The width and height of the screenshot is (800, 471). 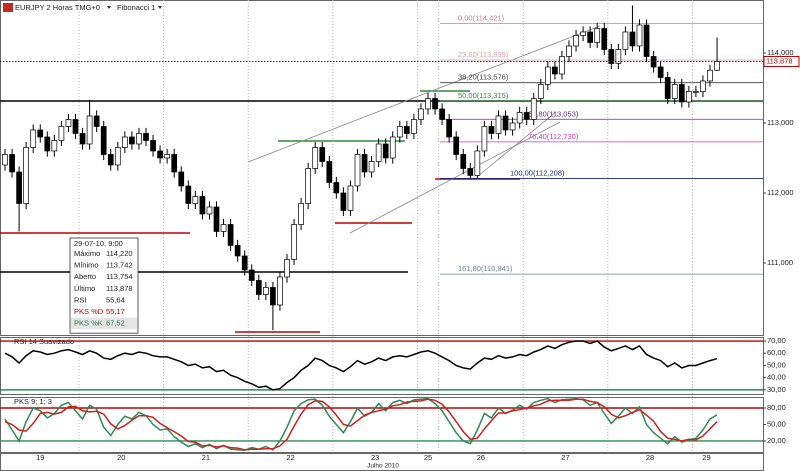 I want to click on info-label: RSI, so click(x=80, y=299).